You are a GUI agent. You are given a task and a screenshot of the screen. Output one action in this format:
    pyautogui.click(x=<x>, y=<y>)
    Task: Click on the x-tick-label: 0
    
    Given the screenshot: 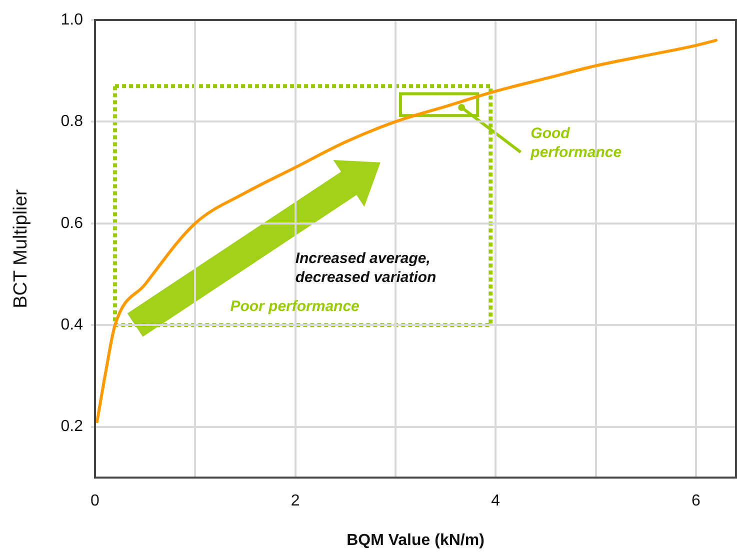 What is the action you would take?
    pyautogui.click(x=95, y=501)
    